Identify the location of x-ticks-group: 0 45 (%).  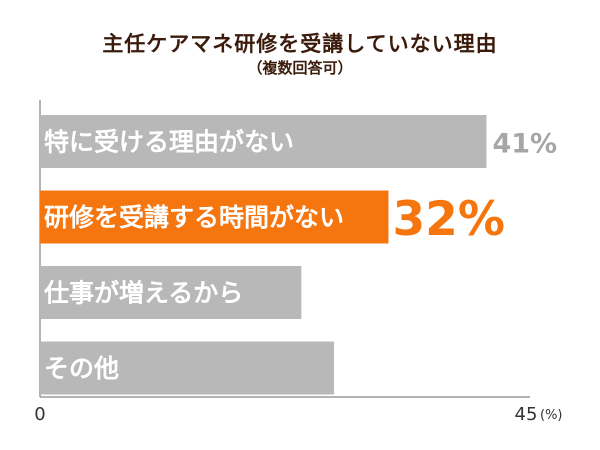
(298, 414).